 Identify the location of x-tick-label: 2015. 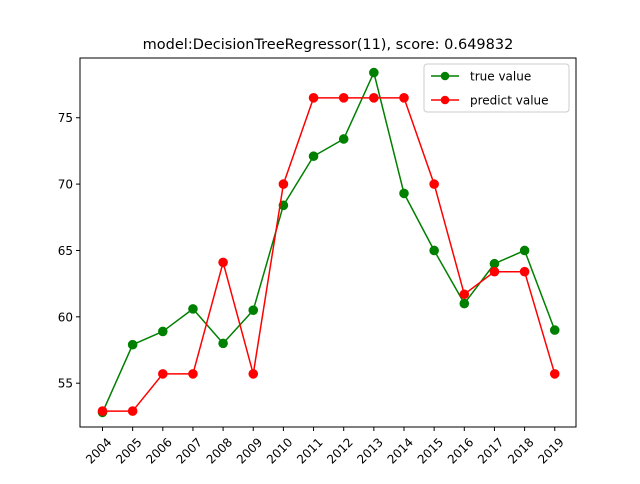
(430, 450).